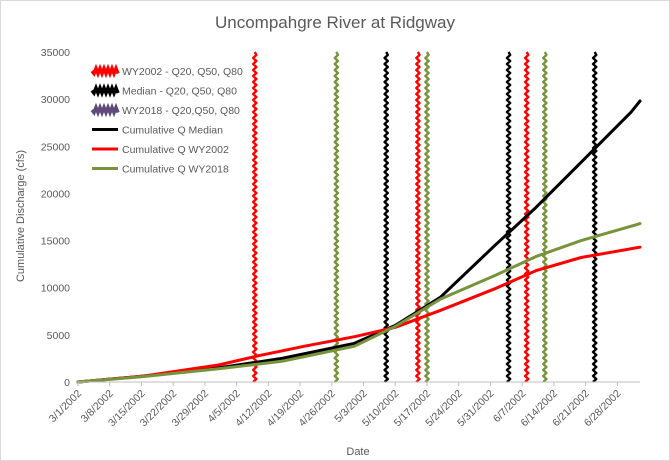  Describe the element at coordinates (357, 452) in the screenshot. I see `x-axis-title: Date` at that location.